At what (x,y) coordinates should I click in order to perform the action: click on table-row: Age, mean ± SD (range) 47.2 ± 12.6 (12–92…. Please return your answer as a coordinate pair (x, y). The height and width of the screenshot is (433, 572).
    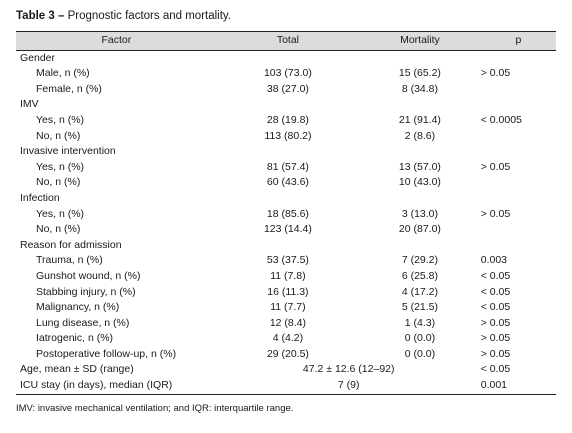
    Looking at the image, I should click on (286, 370).